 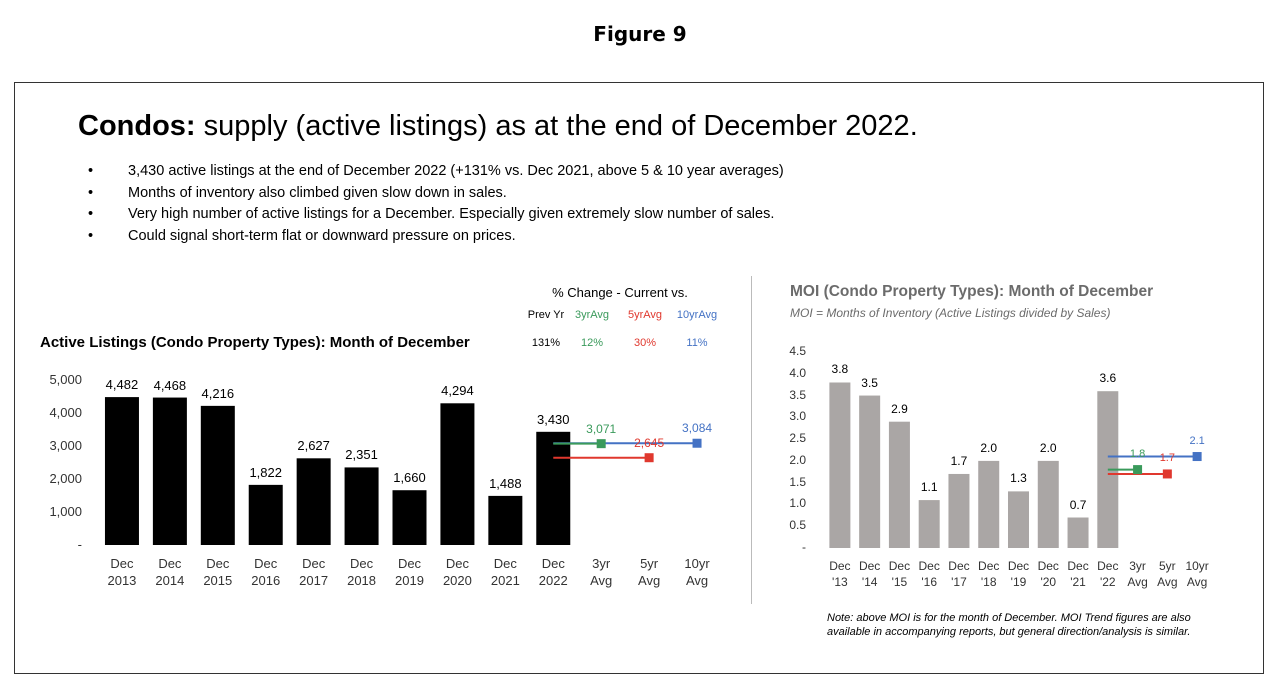 I want to click on title-bold: Condos:, so click(x=137, y=126).